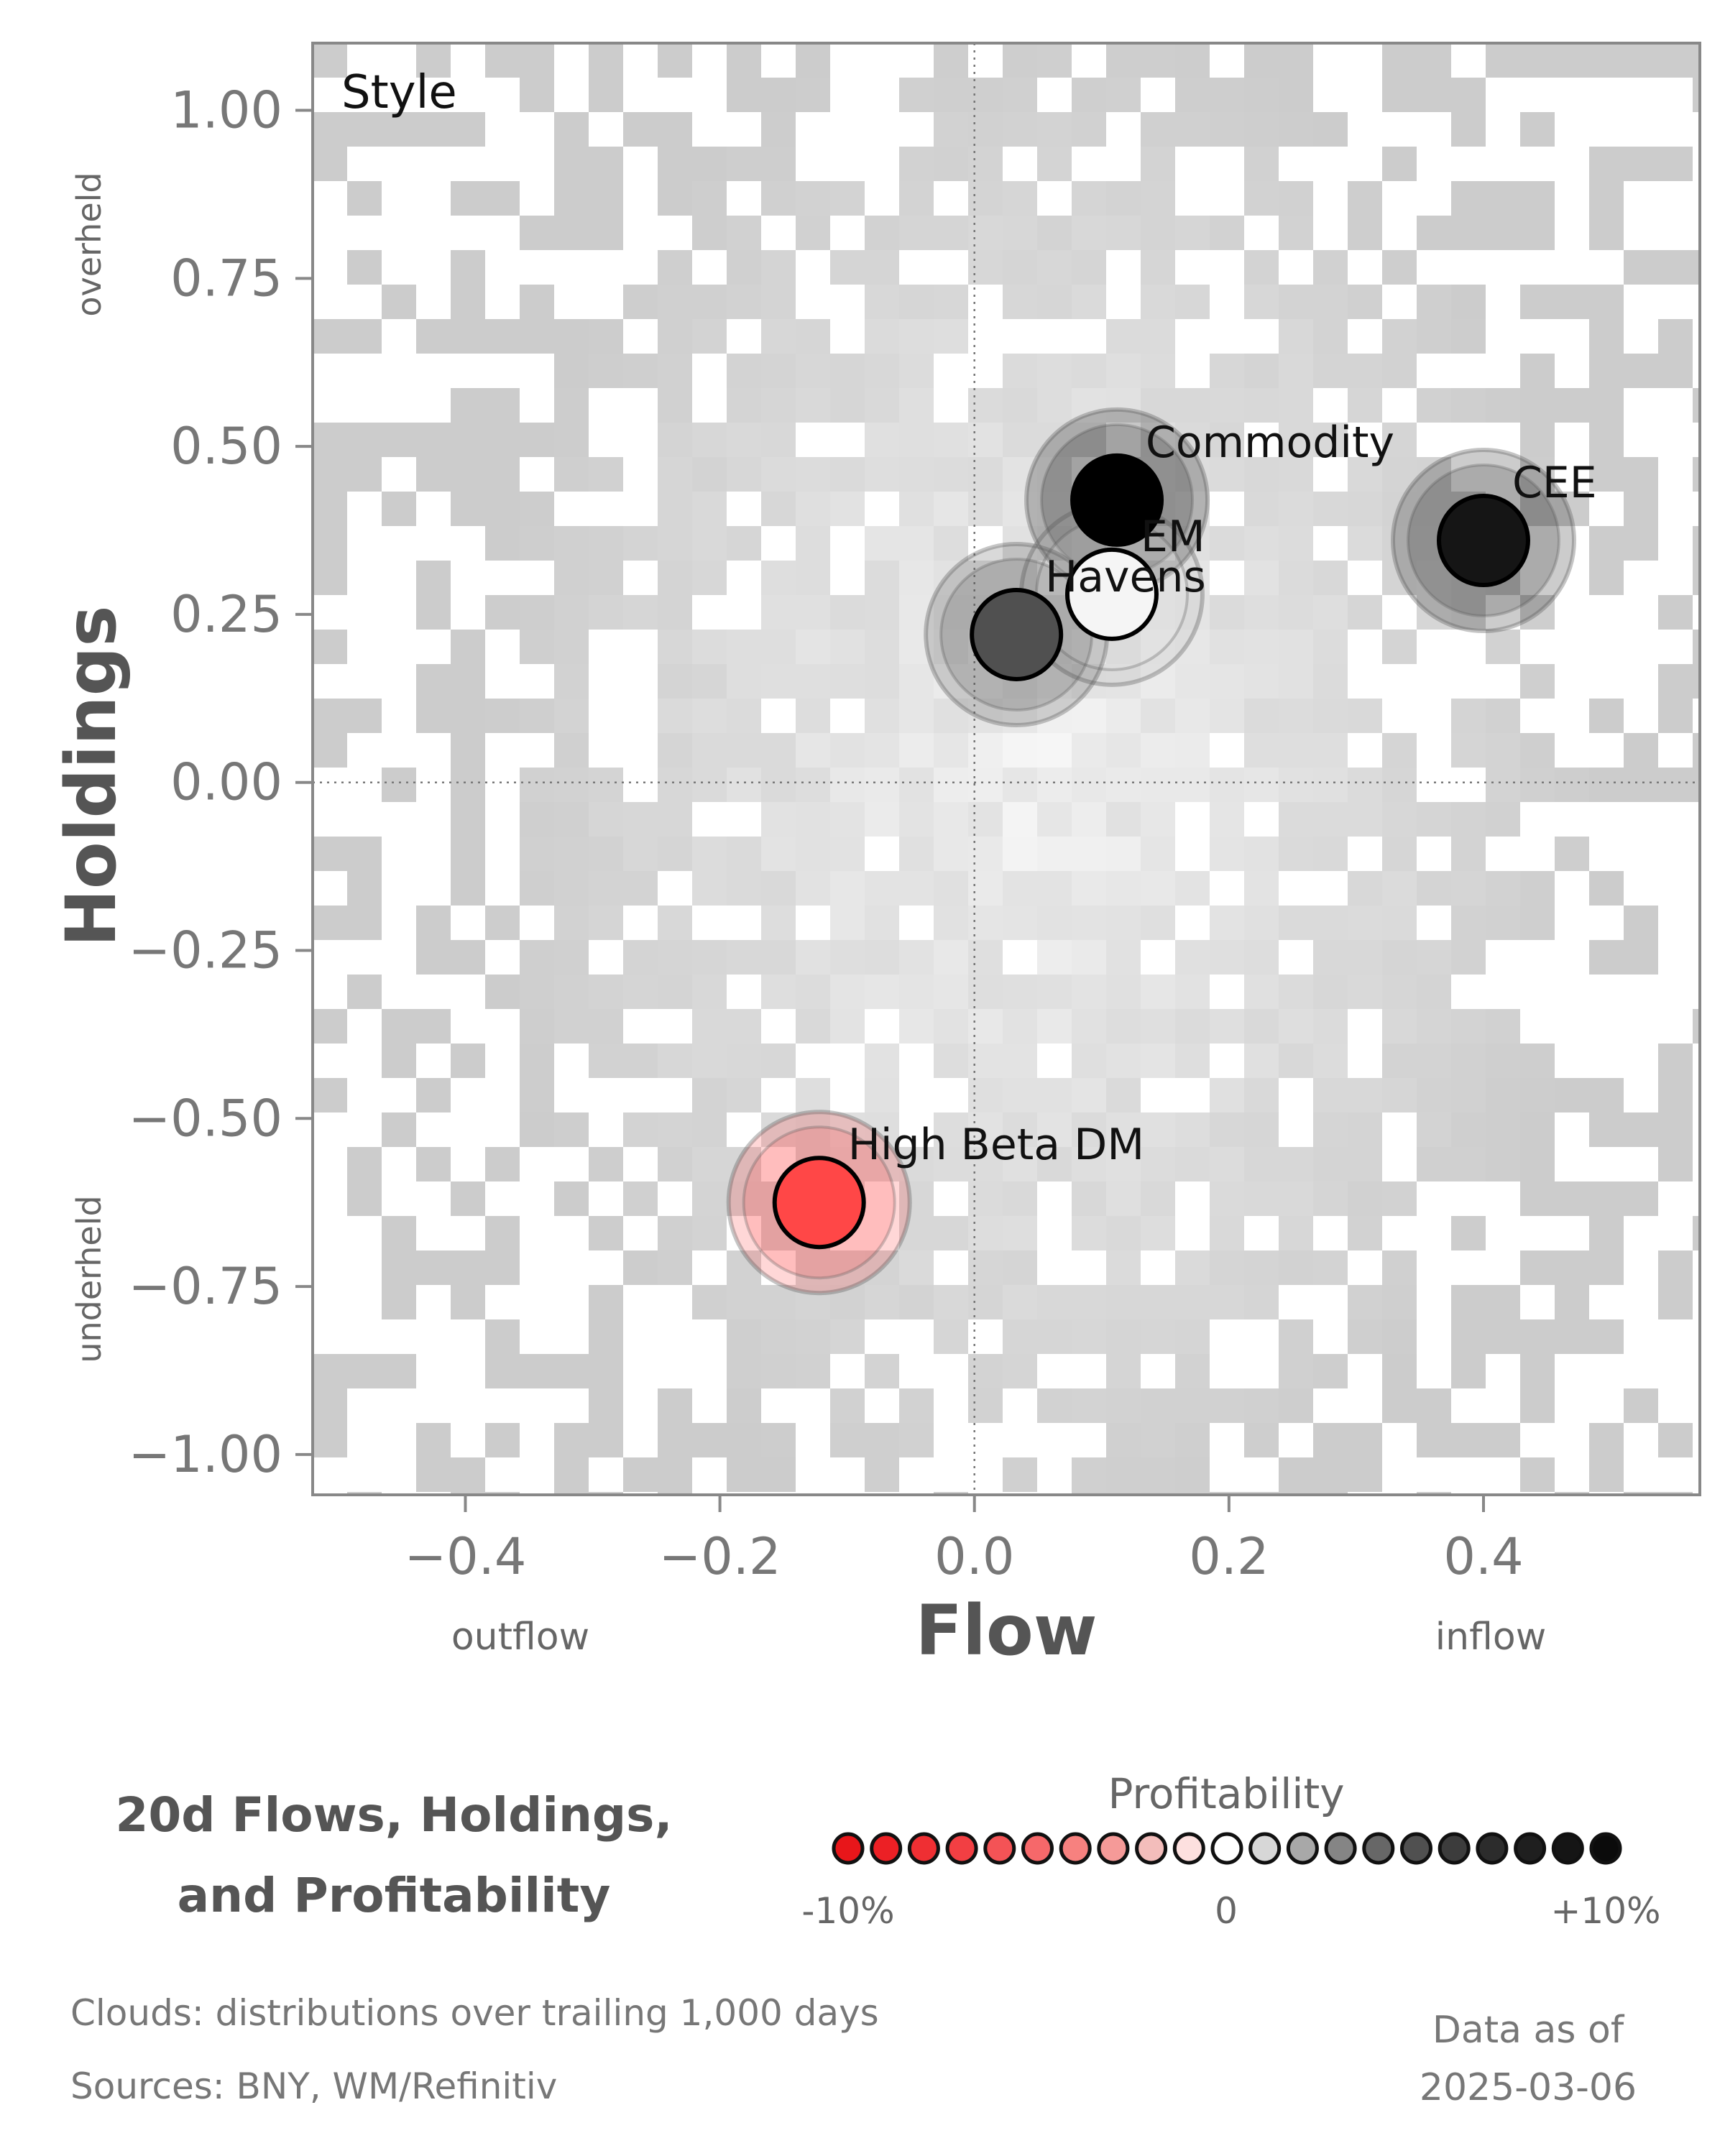 The image size is (1725, 2156). What do you see at coordinates (205, 1118) in the screenshot?
I see `y-tick-label: −0.50` at bounding box center [205, 1118].